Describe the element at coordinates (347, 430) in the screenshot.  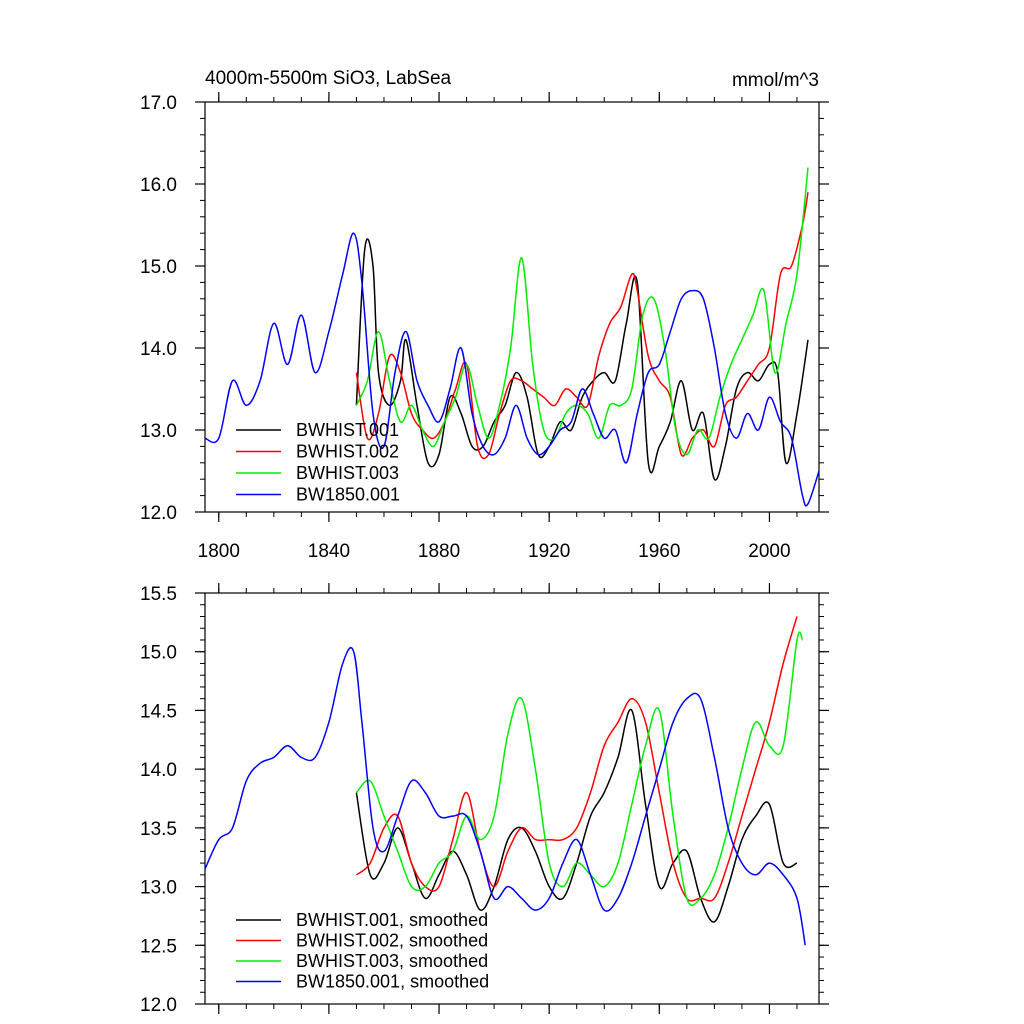
I see `legend-label: BWHIST.001` at that location.